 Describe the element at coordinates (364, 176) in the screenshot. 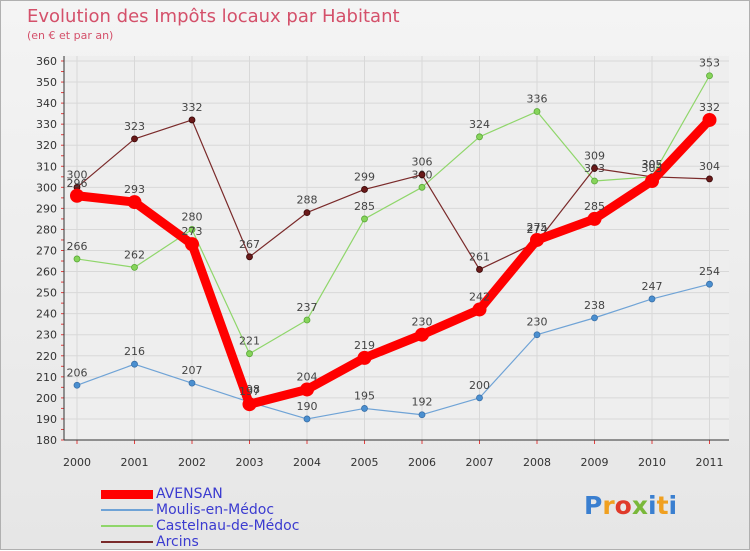

I see `data-label-arcins: 299` at that location.